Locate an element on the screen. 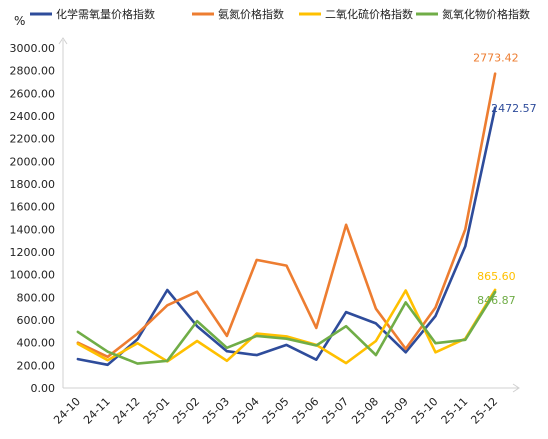  legend: 化学需氧量价格指数 氨氮价格指数 二氧化硫价格指数 氮氧化物价格指数 is located at coordinates (280, 14).